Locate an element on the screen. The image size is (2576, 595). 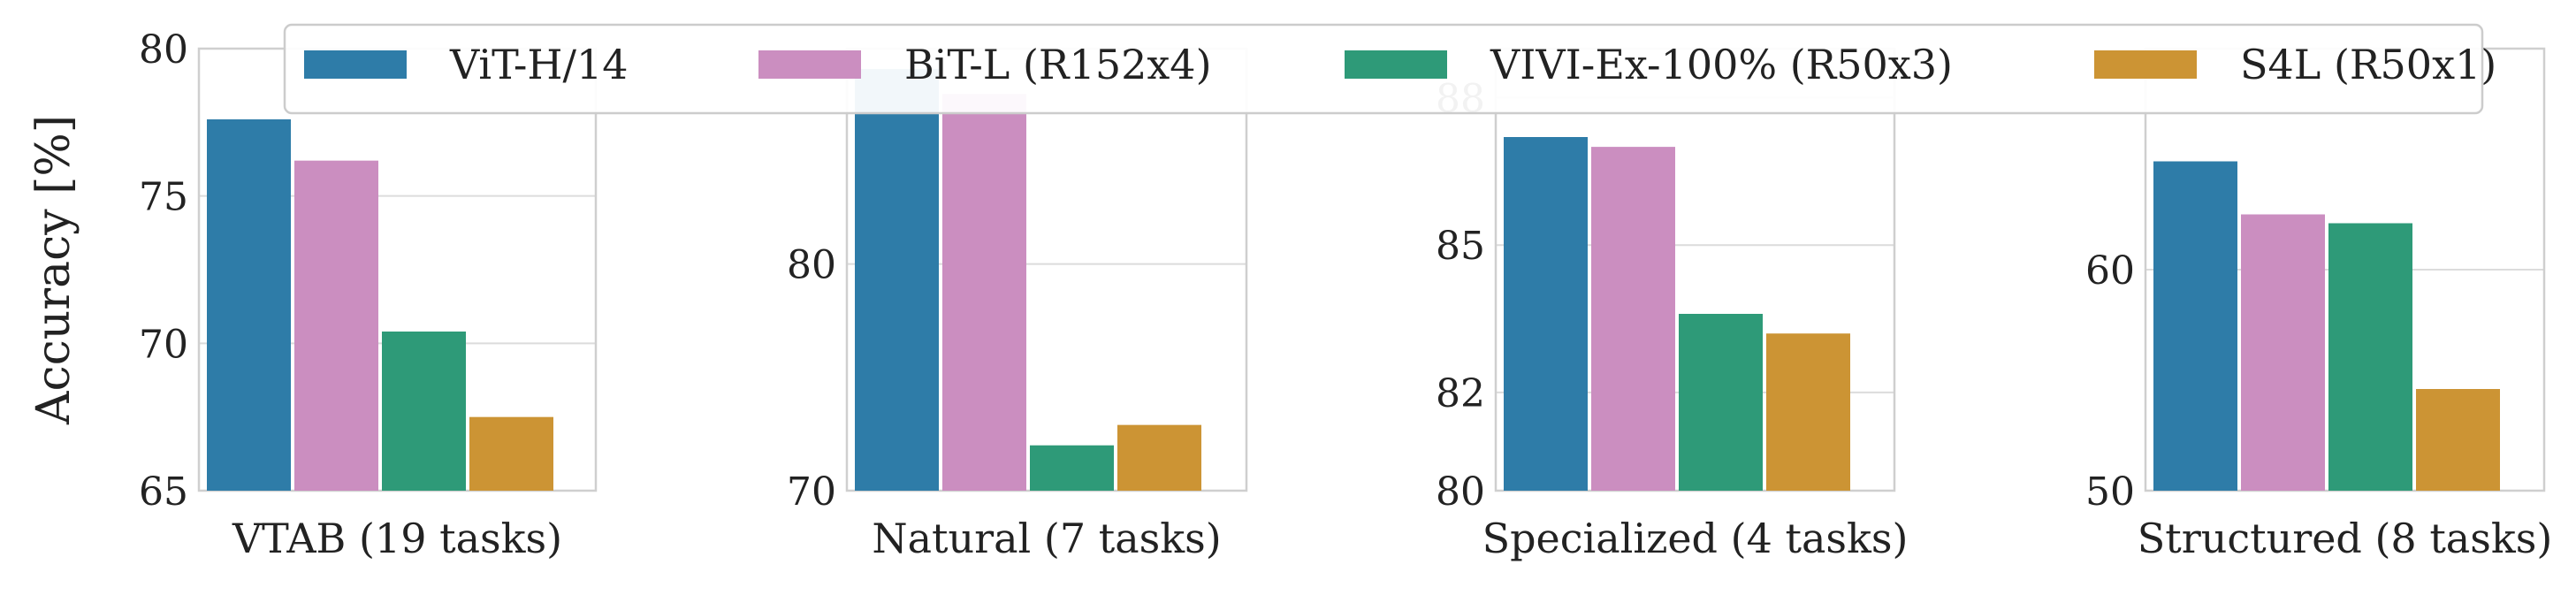
y-tick-label: 75 is located at coordinates (163, 197).